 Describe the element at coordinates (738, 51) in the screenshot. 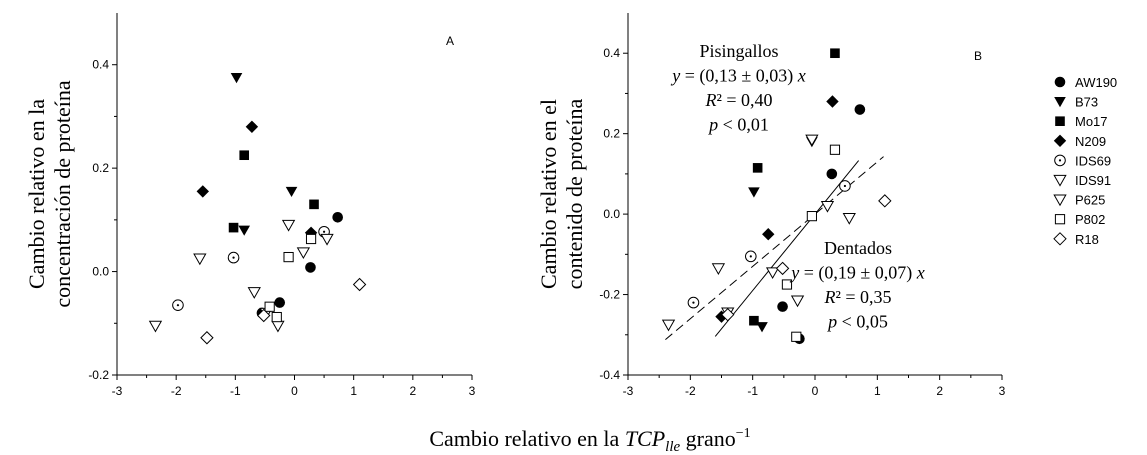

I see `annotation-pis: Pisingallos` at that location.